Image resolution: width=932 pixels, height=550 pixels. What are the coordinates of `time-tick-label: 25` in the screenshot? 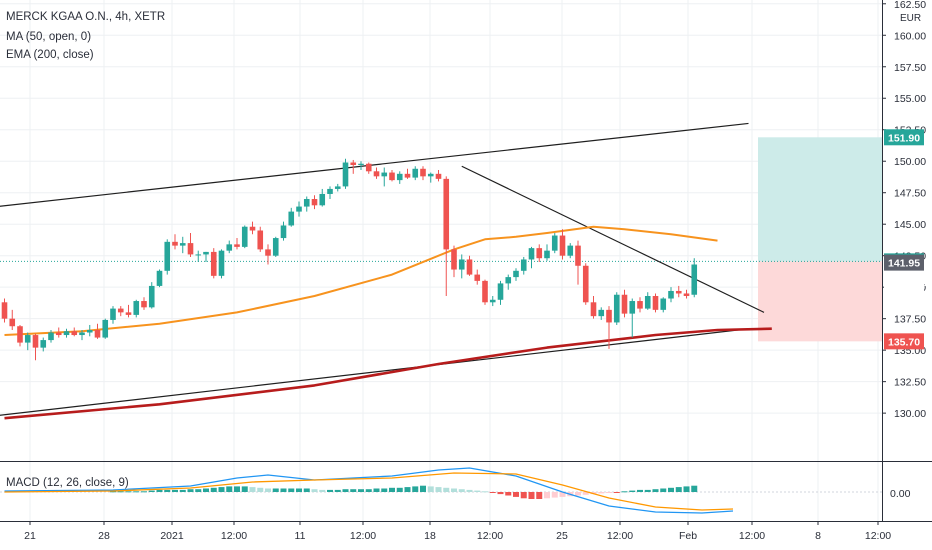 It's located at (562, 536).